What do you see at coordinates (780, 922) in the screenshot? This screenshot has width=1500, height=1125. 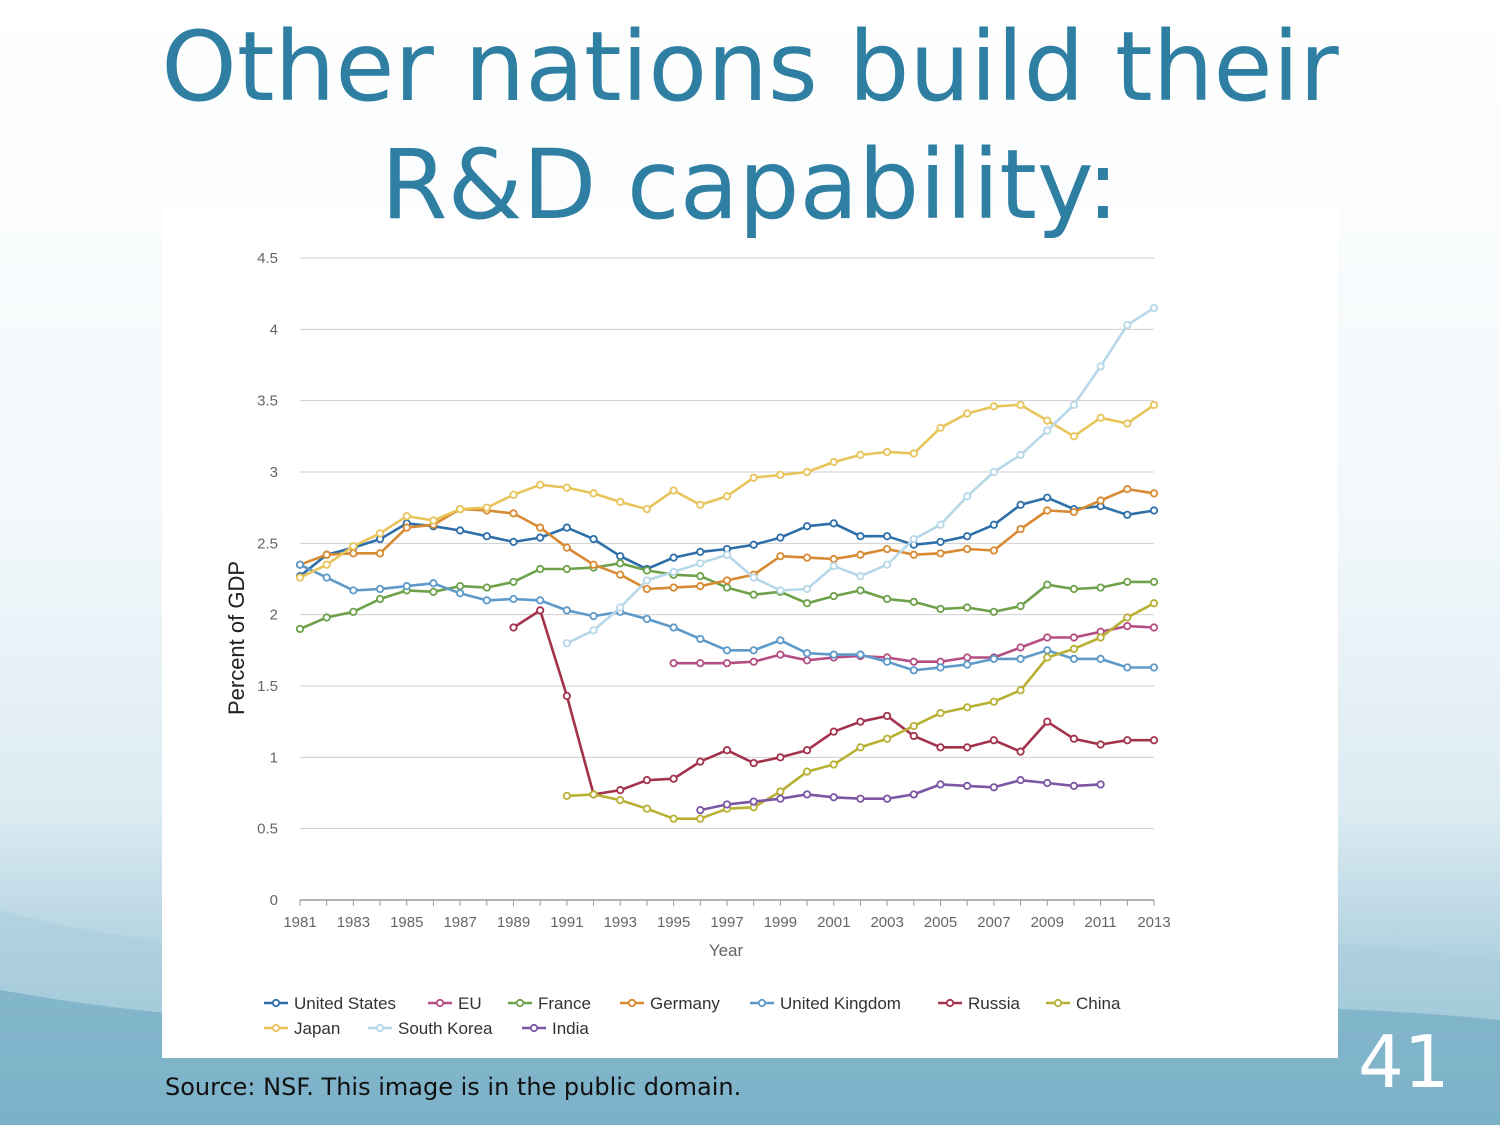 I see `x-tick-label: 1999` at bounding box center [780, 922].